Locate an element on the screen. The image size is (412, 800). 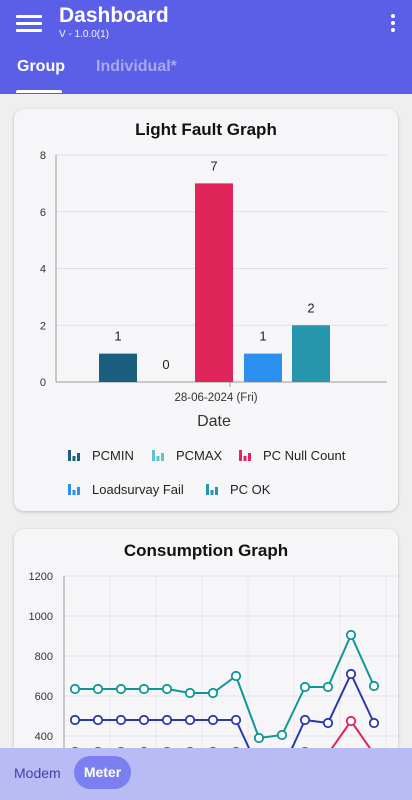
bar-value-label: 7 is located at coordinates (213, 165).